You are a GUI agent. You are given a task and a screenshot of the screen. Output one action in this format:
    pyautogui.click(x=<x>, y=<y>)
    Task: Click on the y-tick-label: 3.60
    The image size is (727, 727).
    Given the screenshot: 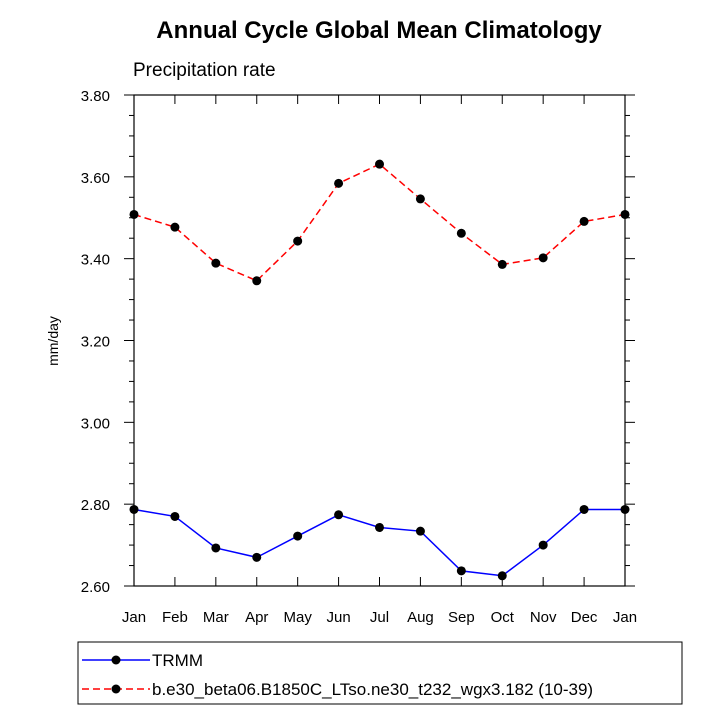 What is the action you would take?
    pyautogui.click(x=95, y=178)
    